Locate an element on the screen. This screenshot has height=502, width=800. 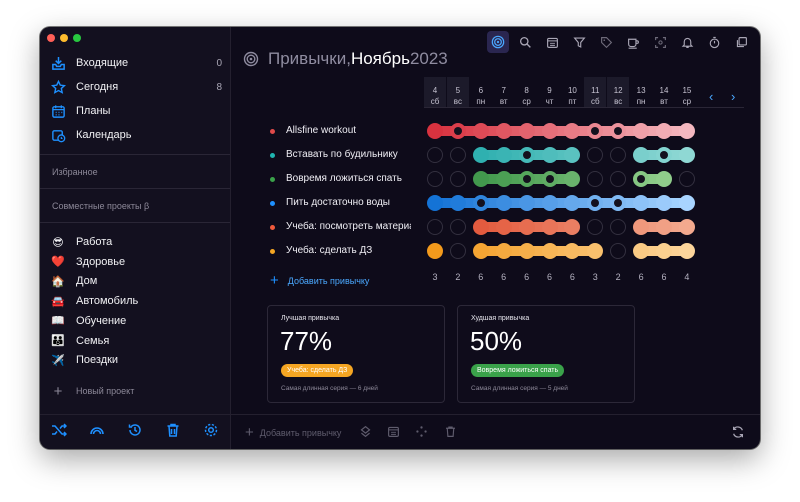
sidebar-item-plans: Планы is located at coordinates (136, 111).